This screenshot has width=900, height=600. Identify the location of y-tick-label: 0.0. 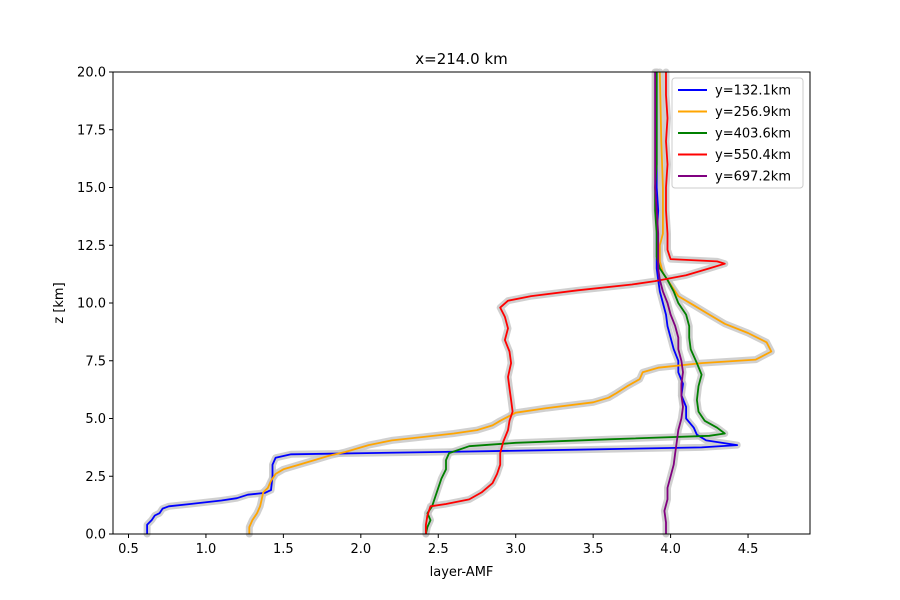
(95, 535).